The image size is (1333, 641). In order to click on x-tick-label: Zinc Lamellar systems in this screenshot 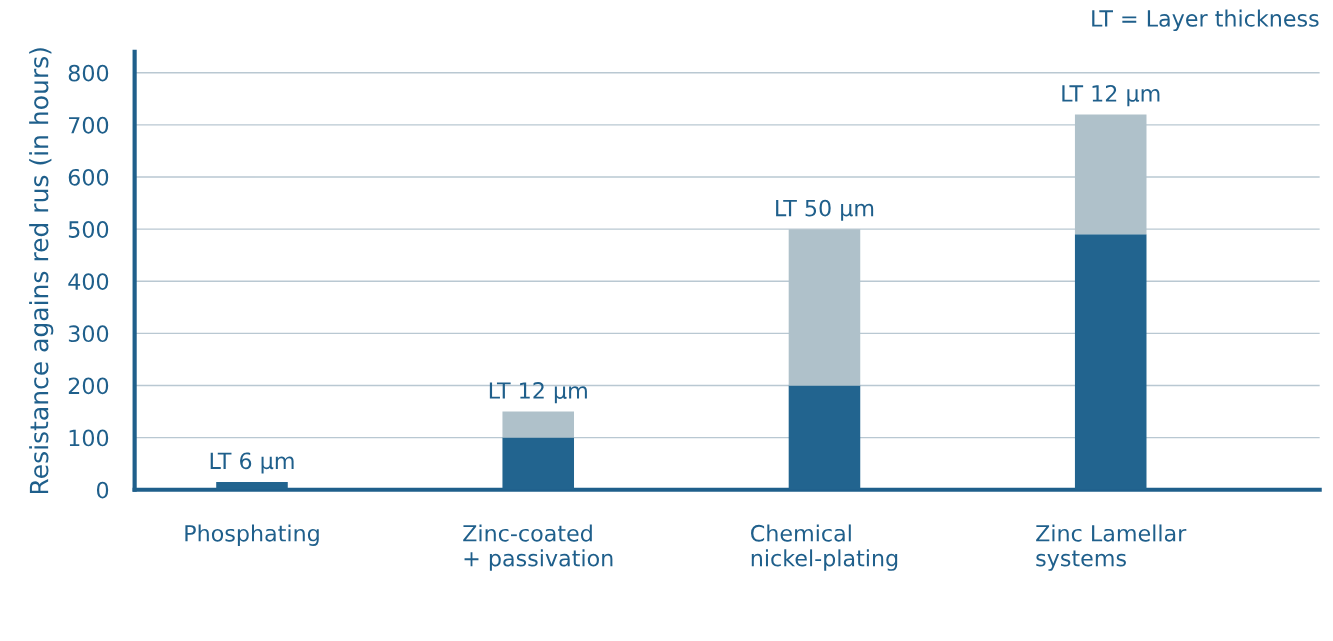, I will do `click(1111, 547)`.